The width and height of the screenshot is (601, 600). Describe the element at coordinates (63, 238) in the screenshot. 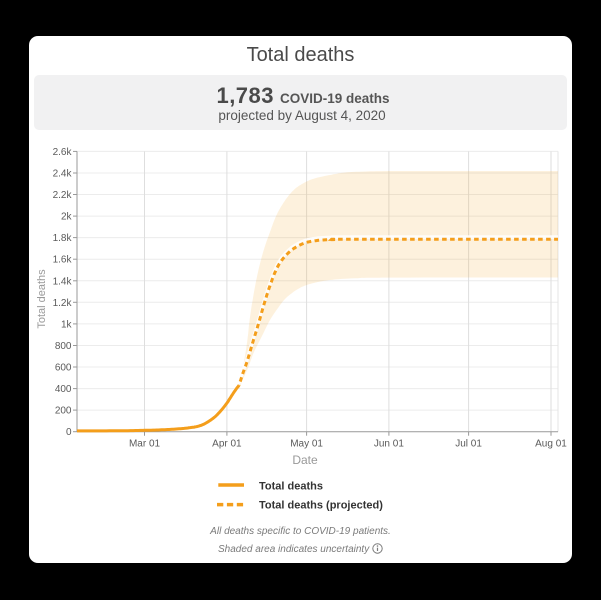

I see `svg-text: 1.8k` at that location.